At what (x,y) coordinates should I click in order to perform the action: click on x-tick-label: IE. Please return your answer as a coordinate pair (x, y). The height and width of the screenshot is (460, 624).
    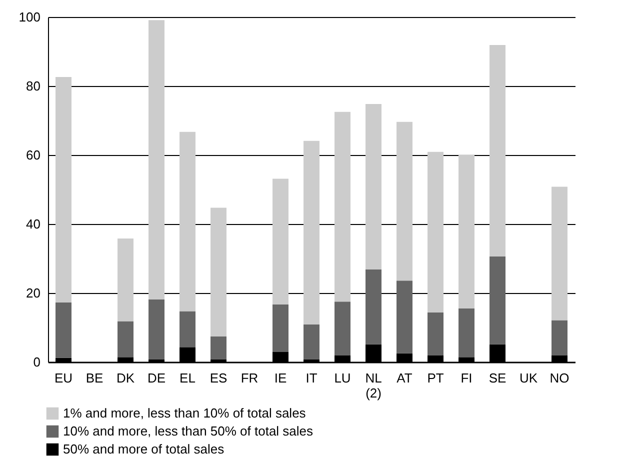
    Looking at the image, I should click on (280, 378).